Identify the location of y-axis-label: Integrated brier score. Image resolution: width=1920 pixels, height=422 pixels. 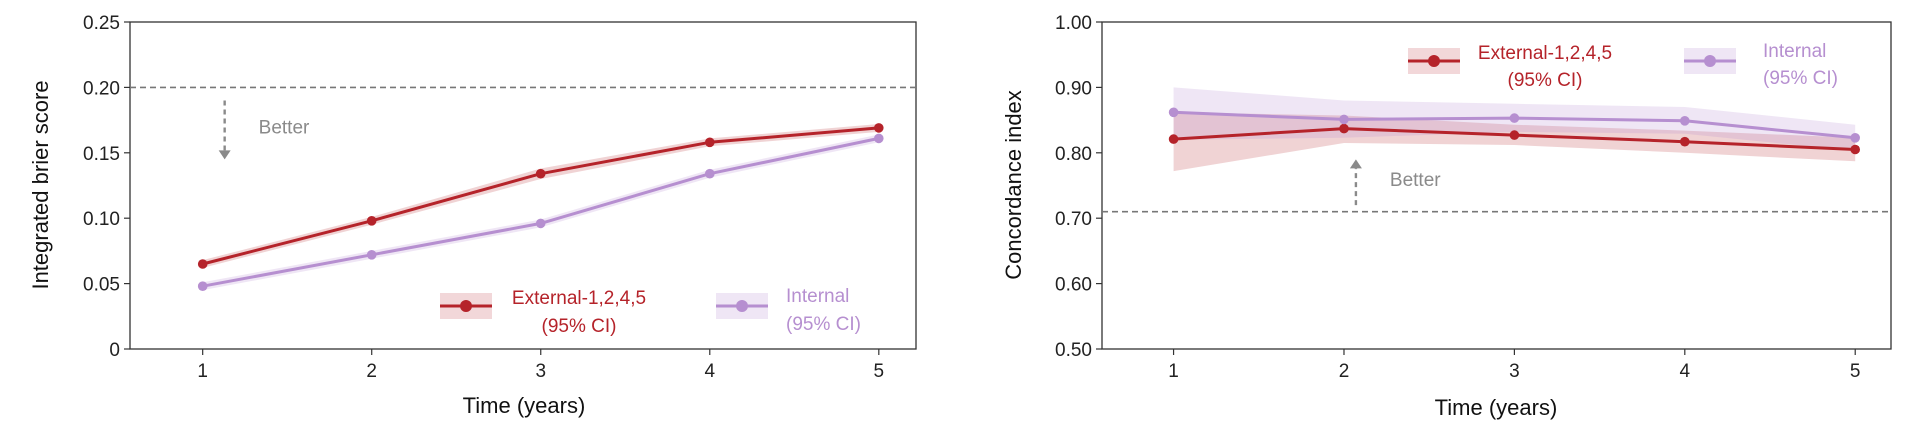
(40, 184).